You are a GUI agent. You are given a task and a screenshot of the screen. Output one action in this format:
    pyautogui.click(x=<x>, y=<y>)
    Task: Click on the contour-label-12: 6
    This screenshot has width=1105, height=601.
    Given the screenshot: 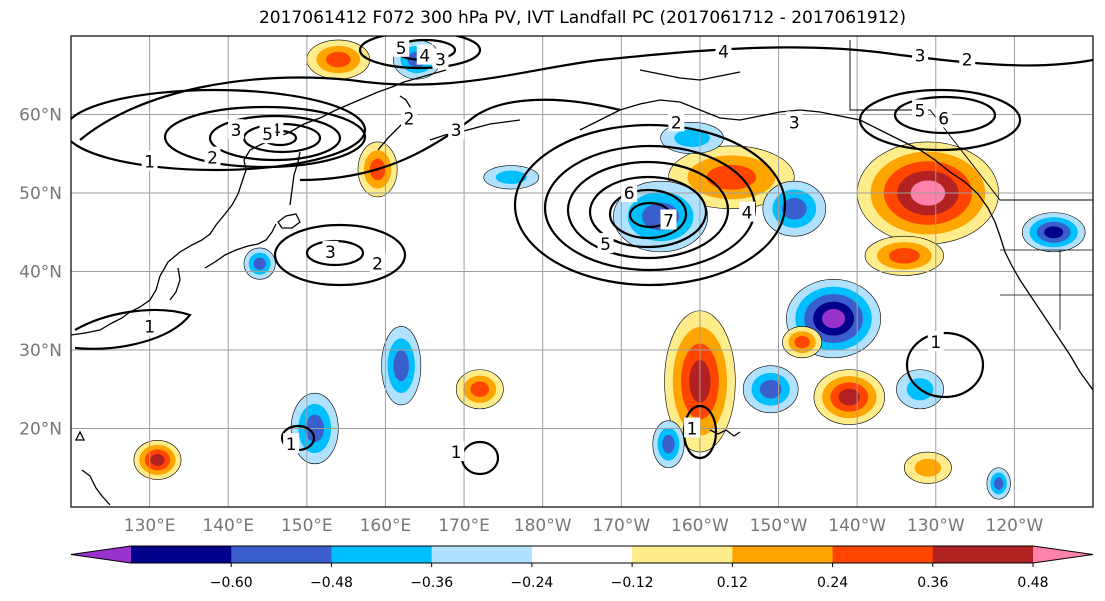 What is the action you would take?
    pyautogui.click(x=629, y=194)
    